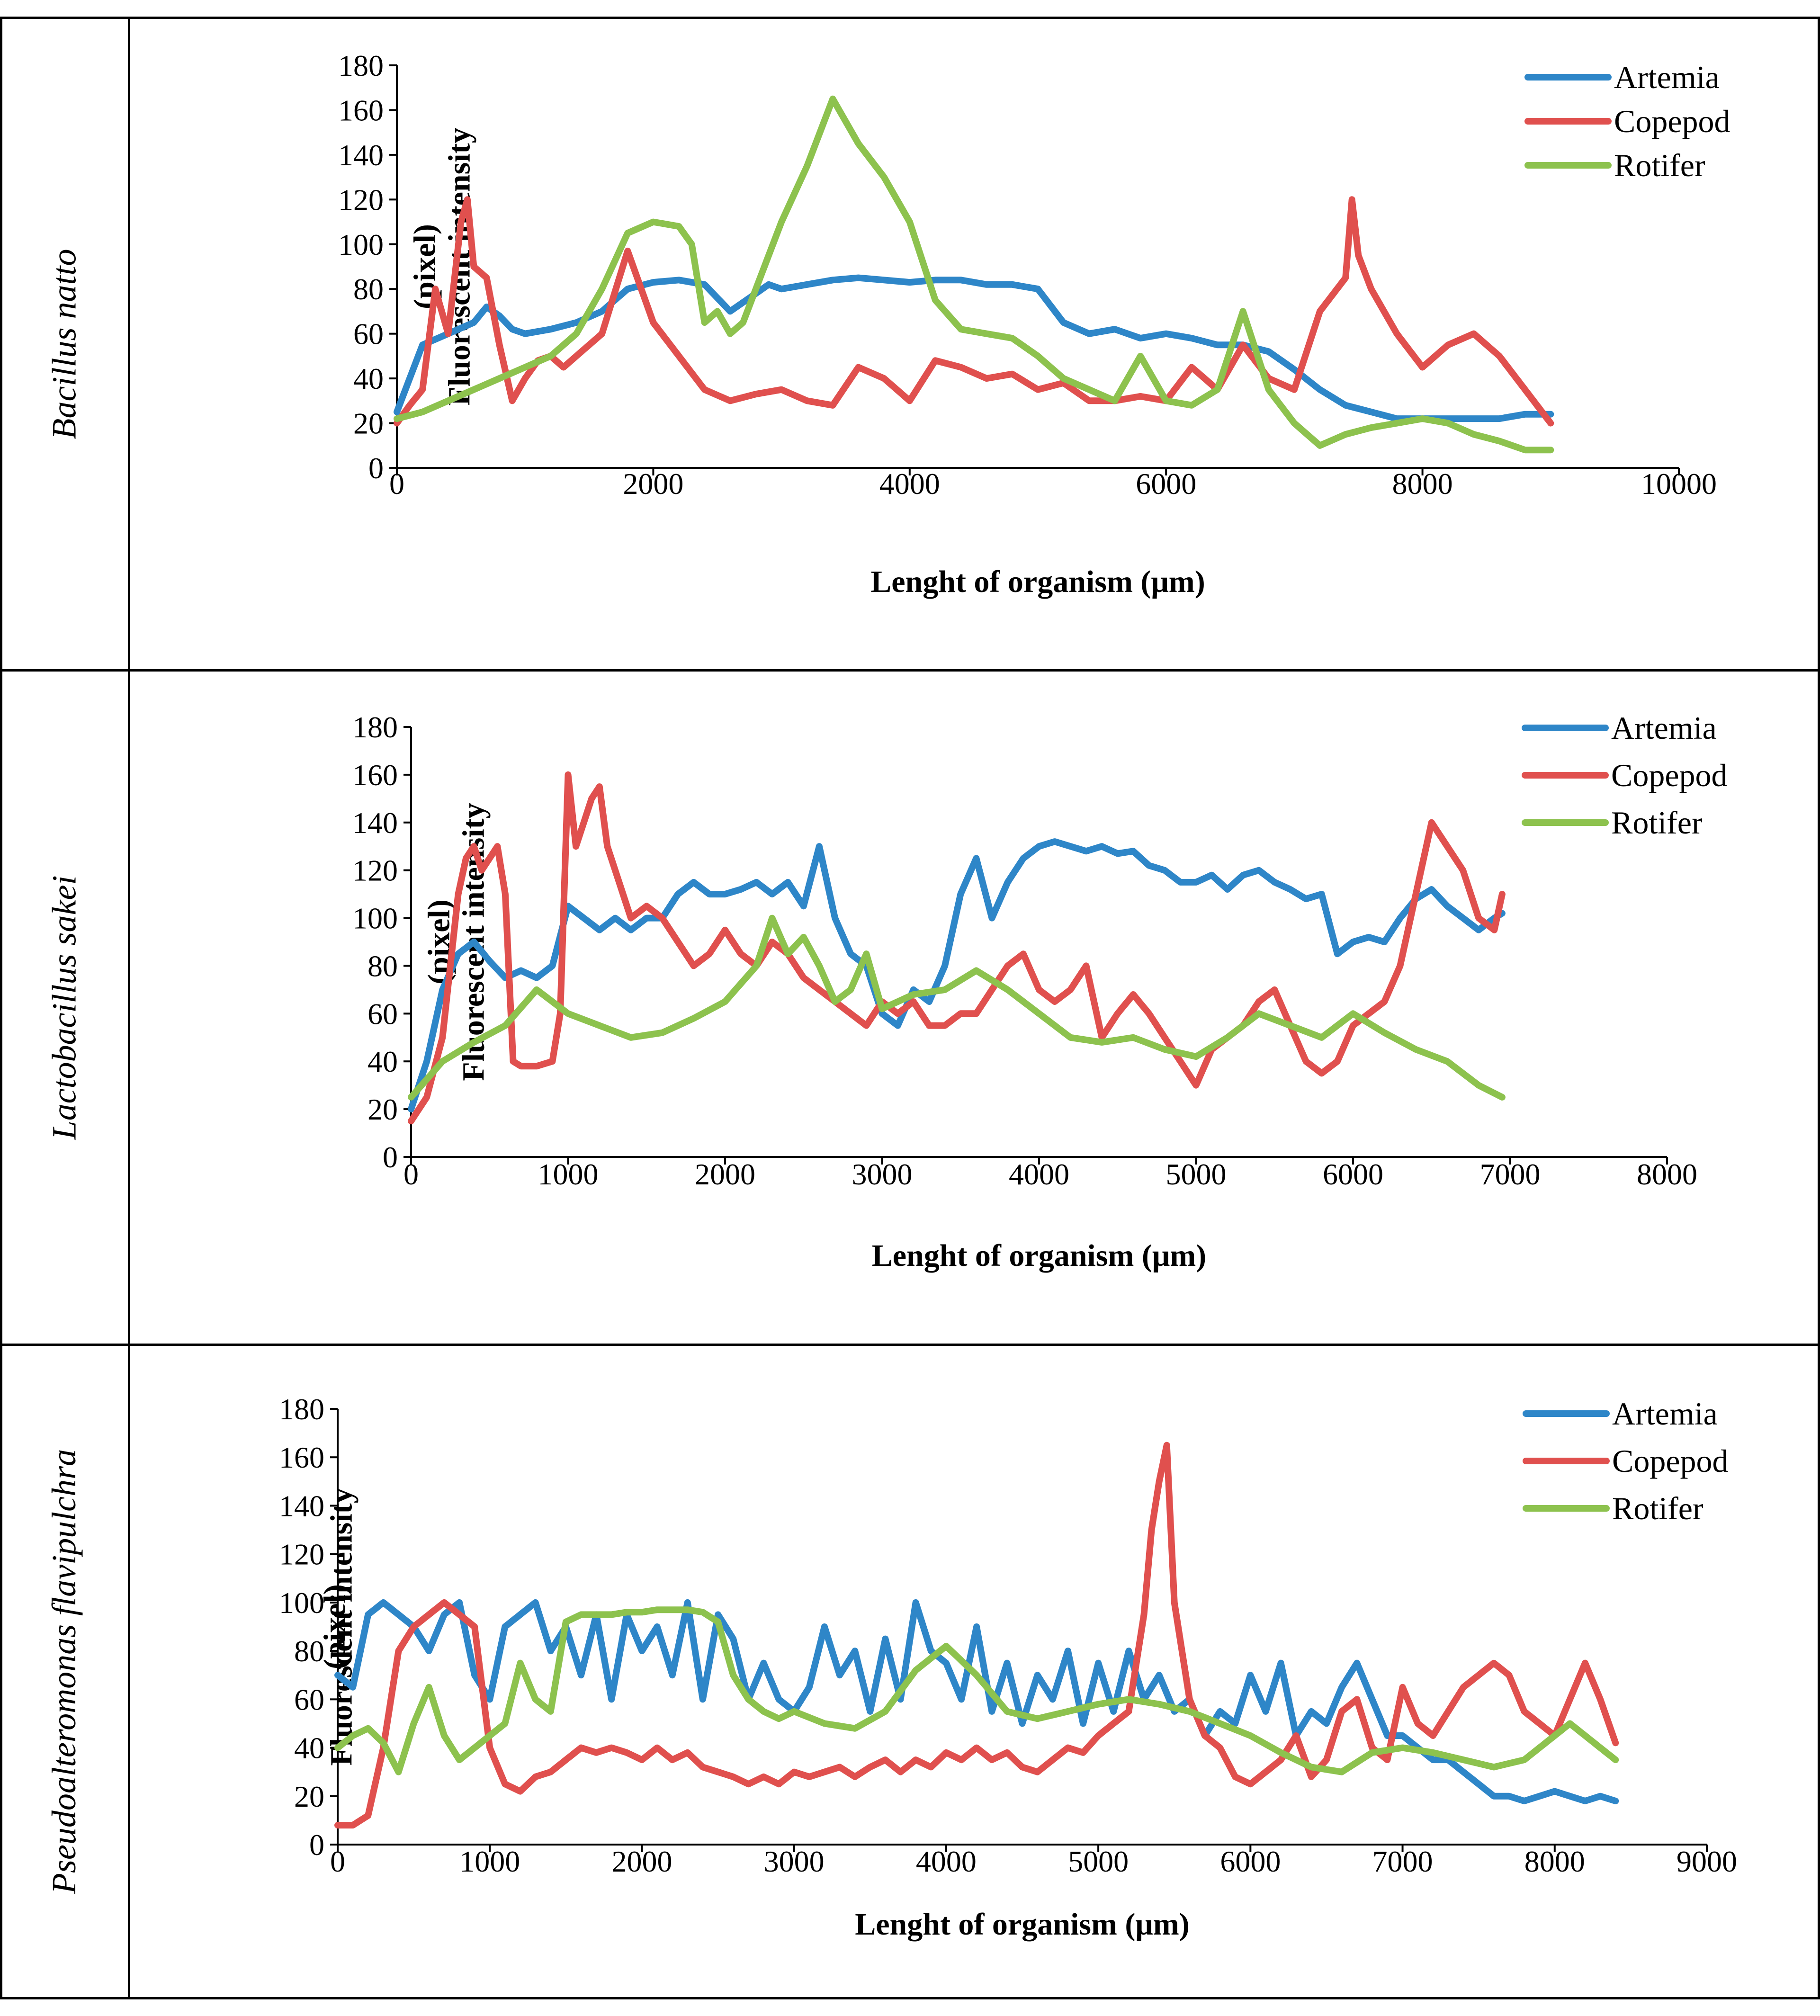 This screenshot has width=1820, height=2016. I want to click on x-tick-label: 9000, so click(1707, 1861).